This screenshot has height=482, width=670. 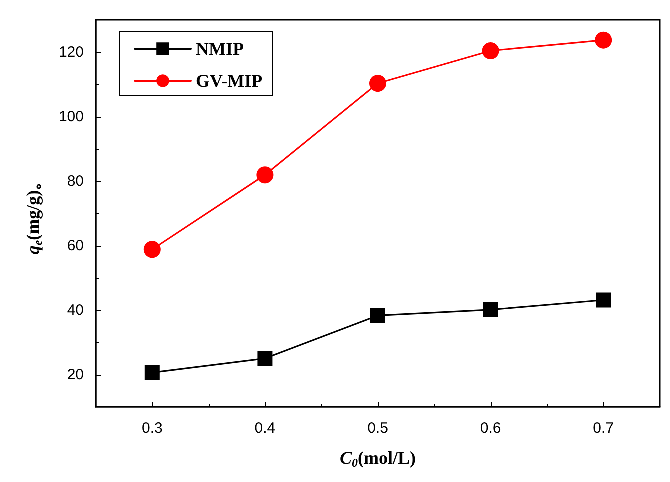 I want to click on y-axis-title: qe(mg/g)。, so click(x=34, y=213).